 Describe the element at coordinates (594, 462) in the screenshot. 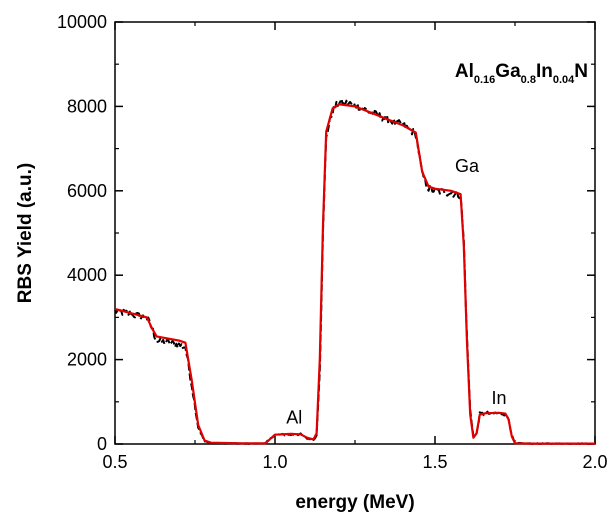

I see `x-tick-label: 2.0` at that location.